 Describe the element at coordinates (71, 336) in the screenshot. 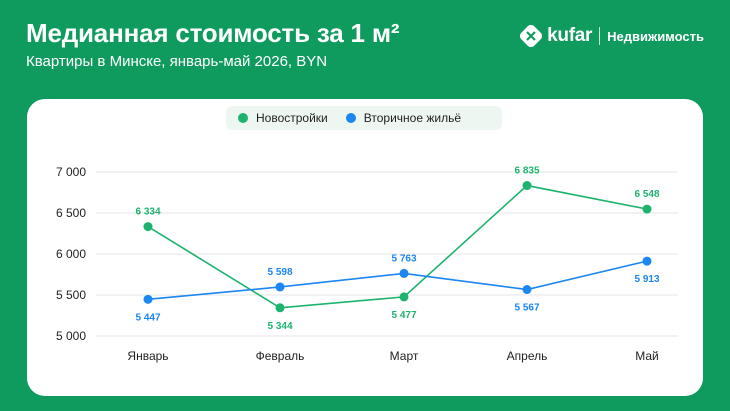

I see `y-tick-label-0: 5 000` at that location.